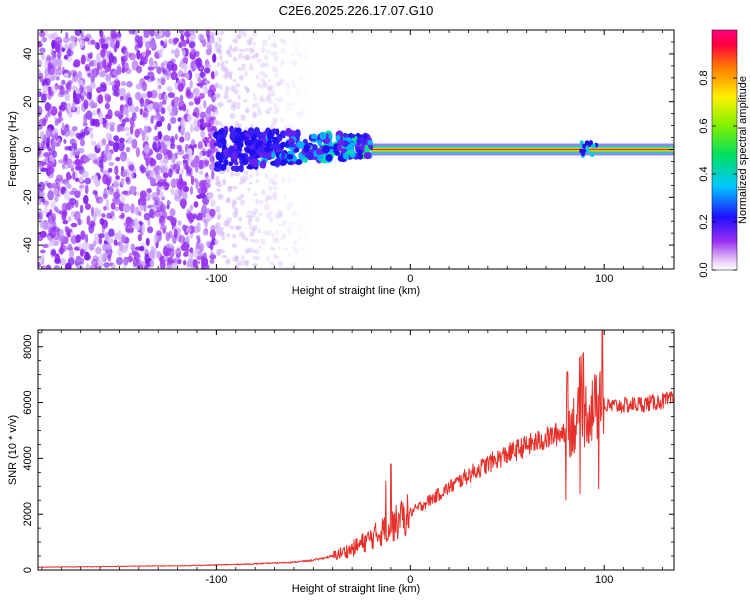  Describe the element at coordinates (28, 402) in the screenshot. I see `y-tick-label: 6000` at that location.